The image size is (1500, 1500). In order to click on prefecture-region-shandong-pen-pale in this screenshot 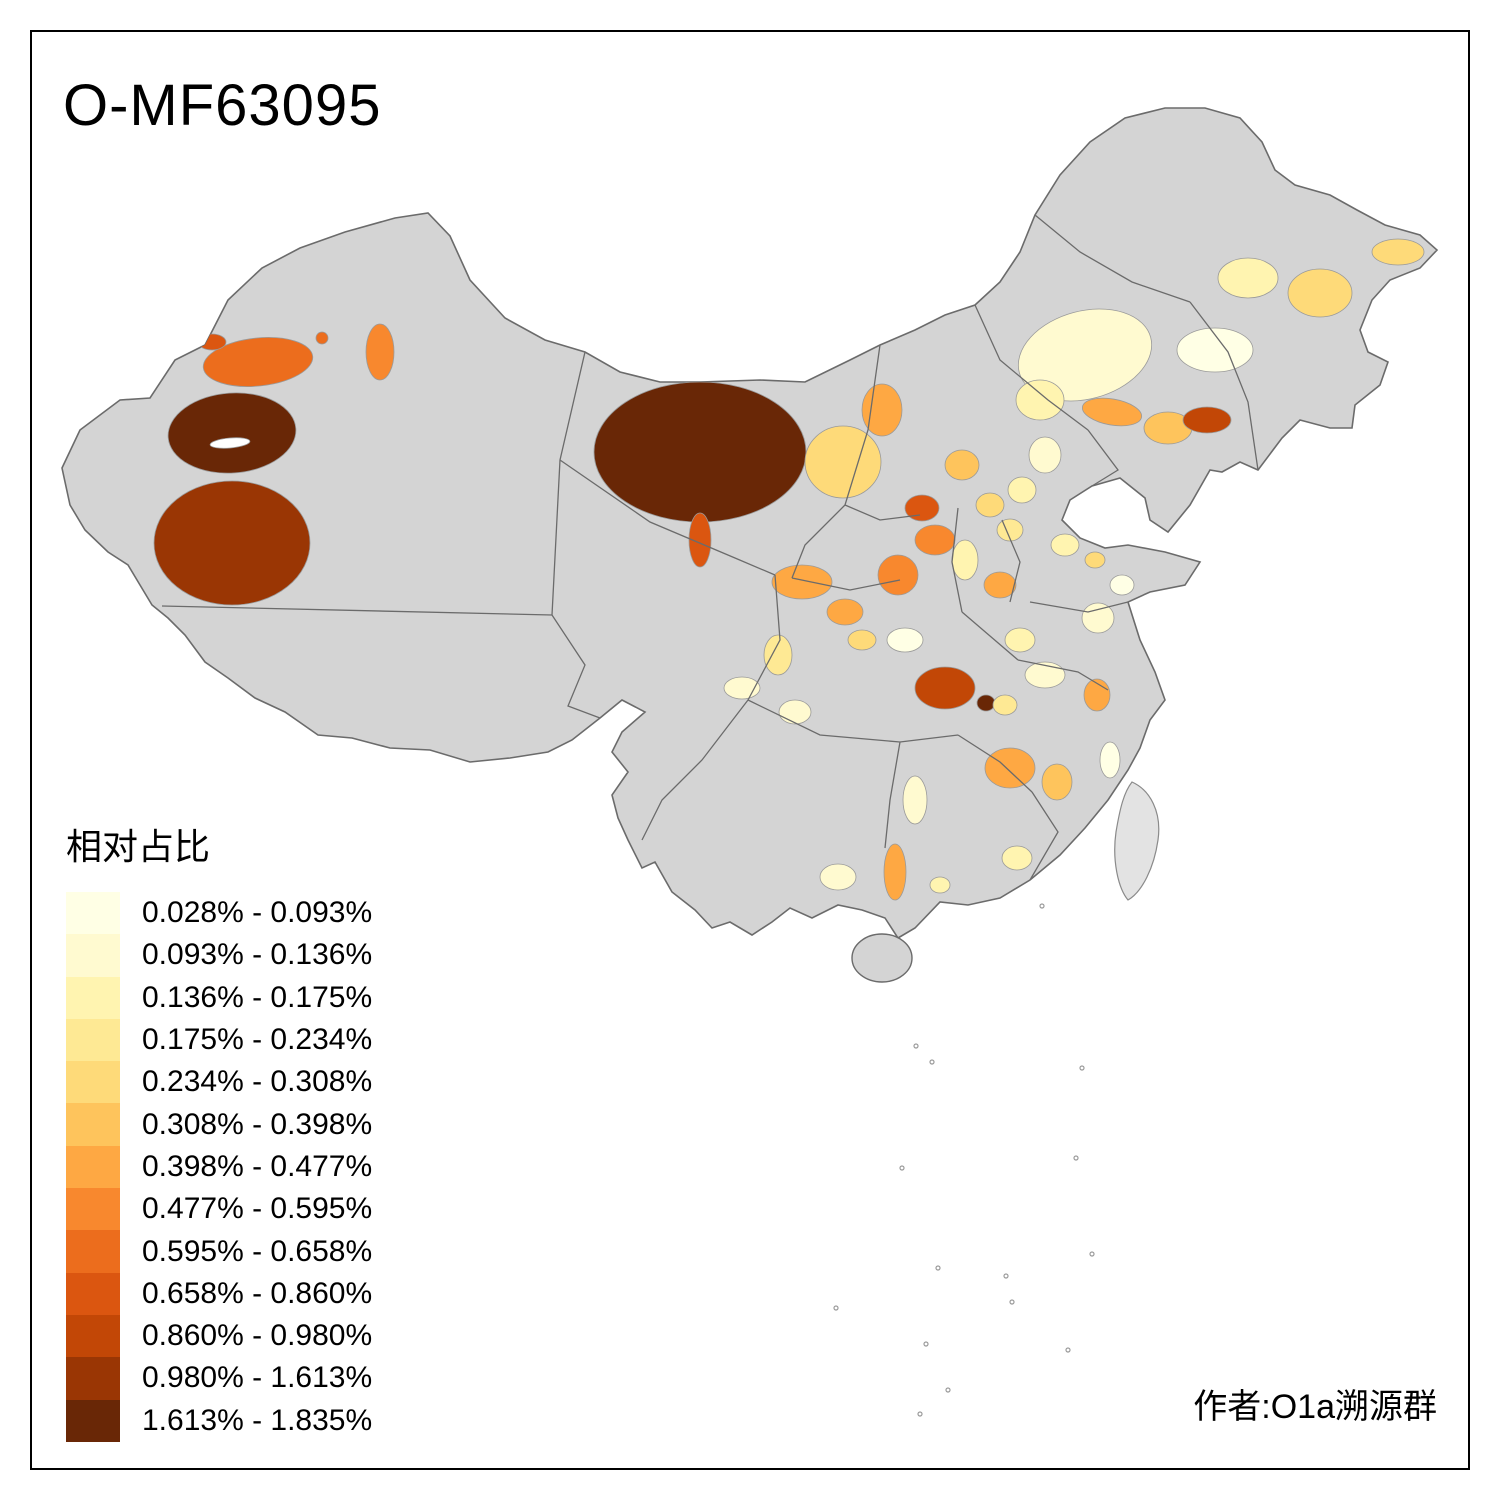, I will do `click(1108, 528)`.